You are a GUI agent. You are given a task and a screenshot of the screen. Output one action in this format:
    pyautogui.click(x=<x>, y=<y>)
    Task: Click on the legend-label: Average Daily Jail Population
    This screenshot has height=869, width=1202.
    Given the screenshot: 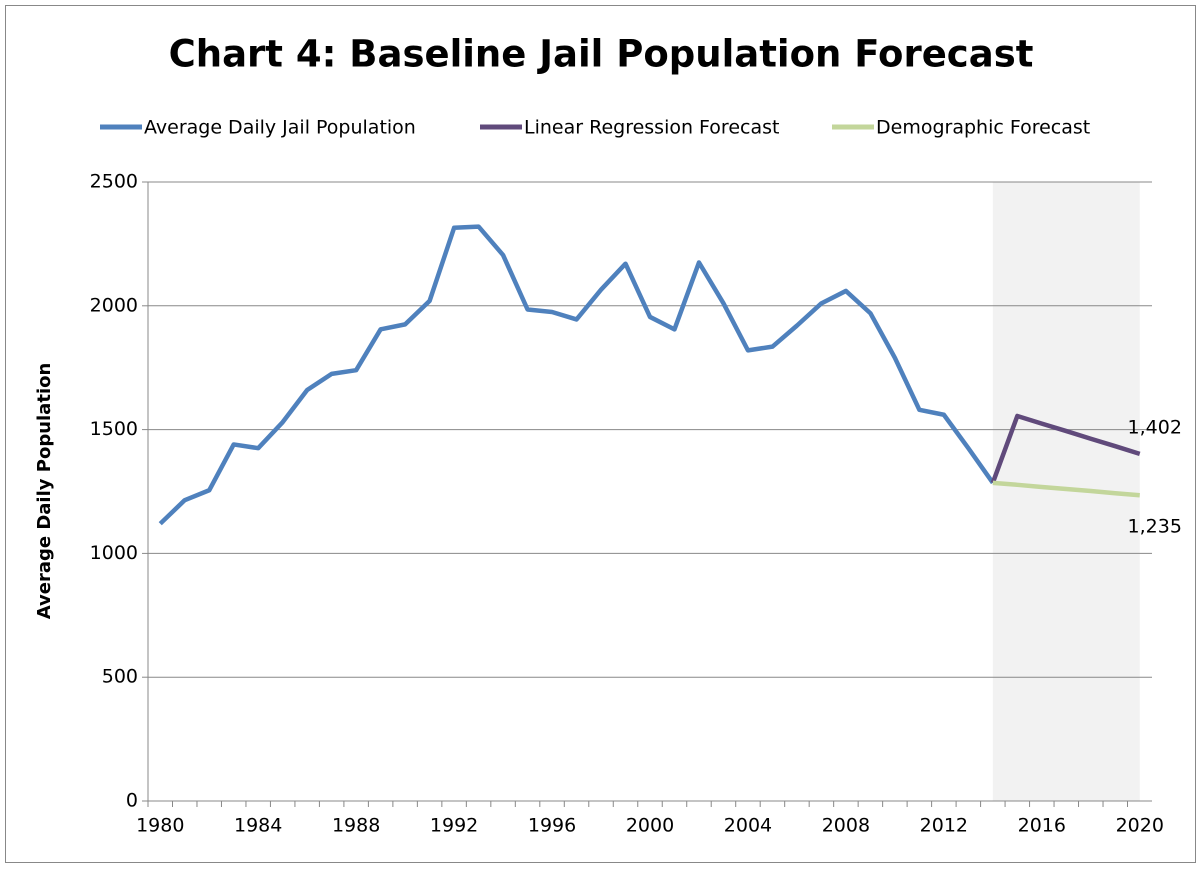 What is the action you would take?
    pyautogui.click(x=280, y=128)
    